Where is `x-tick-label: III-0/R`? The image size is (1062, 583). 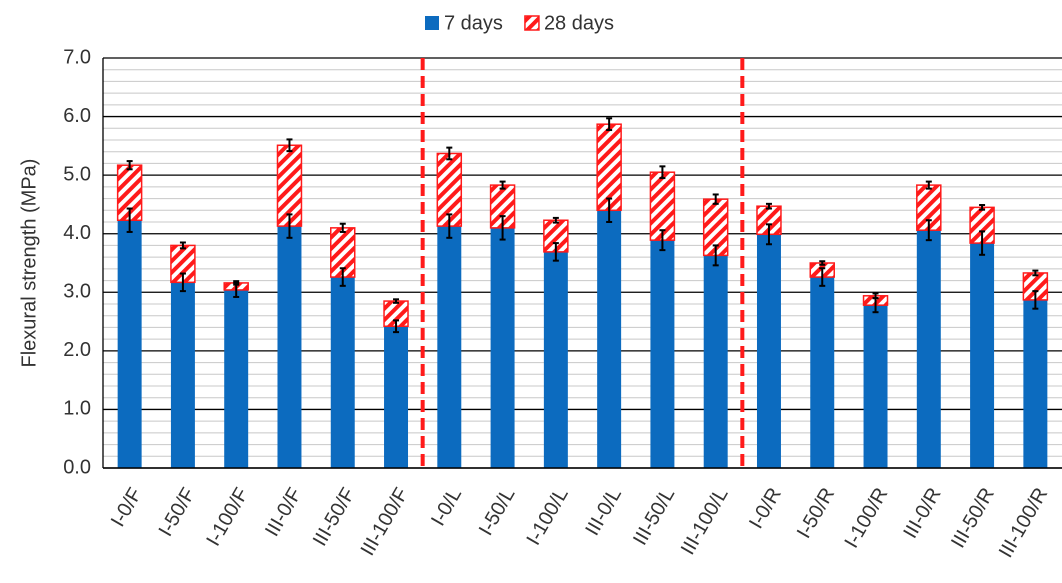 x-tick-label: III-0/R is located at coordinates (922, 513).